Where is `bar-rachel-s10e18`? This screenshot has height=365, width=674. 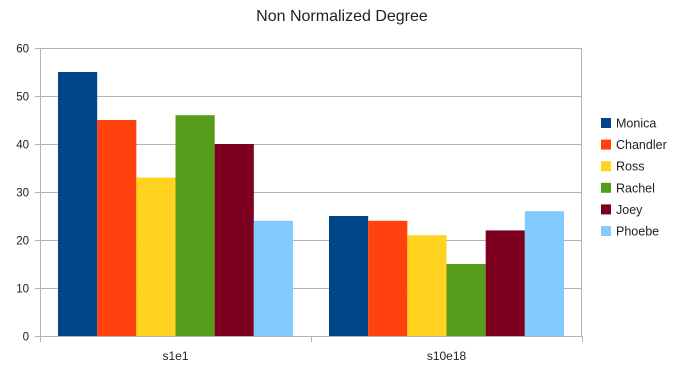 bar-rachel-s10e18 is located at coordinates (466, 300).